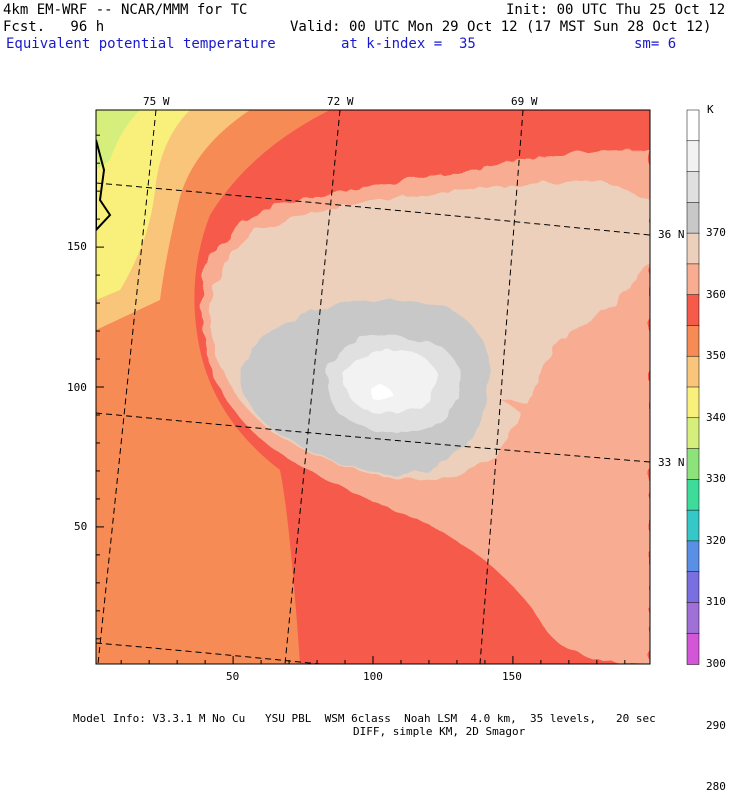  Describe the element at coordinates (716, 663) in the screenshot. I see `colorbar-label: 300` at that location.